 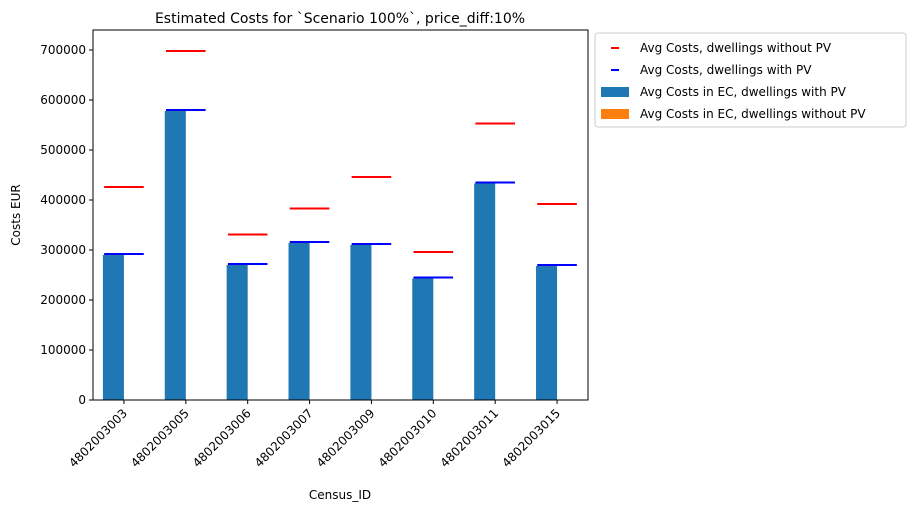 What do you see at coordinates (63, 50) in the screenshot?
I see `y-tick-label: 700000` at bounding box center [63, 50].